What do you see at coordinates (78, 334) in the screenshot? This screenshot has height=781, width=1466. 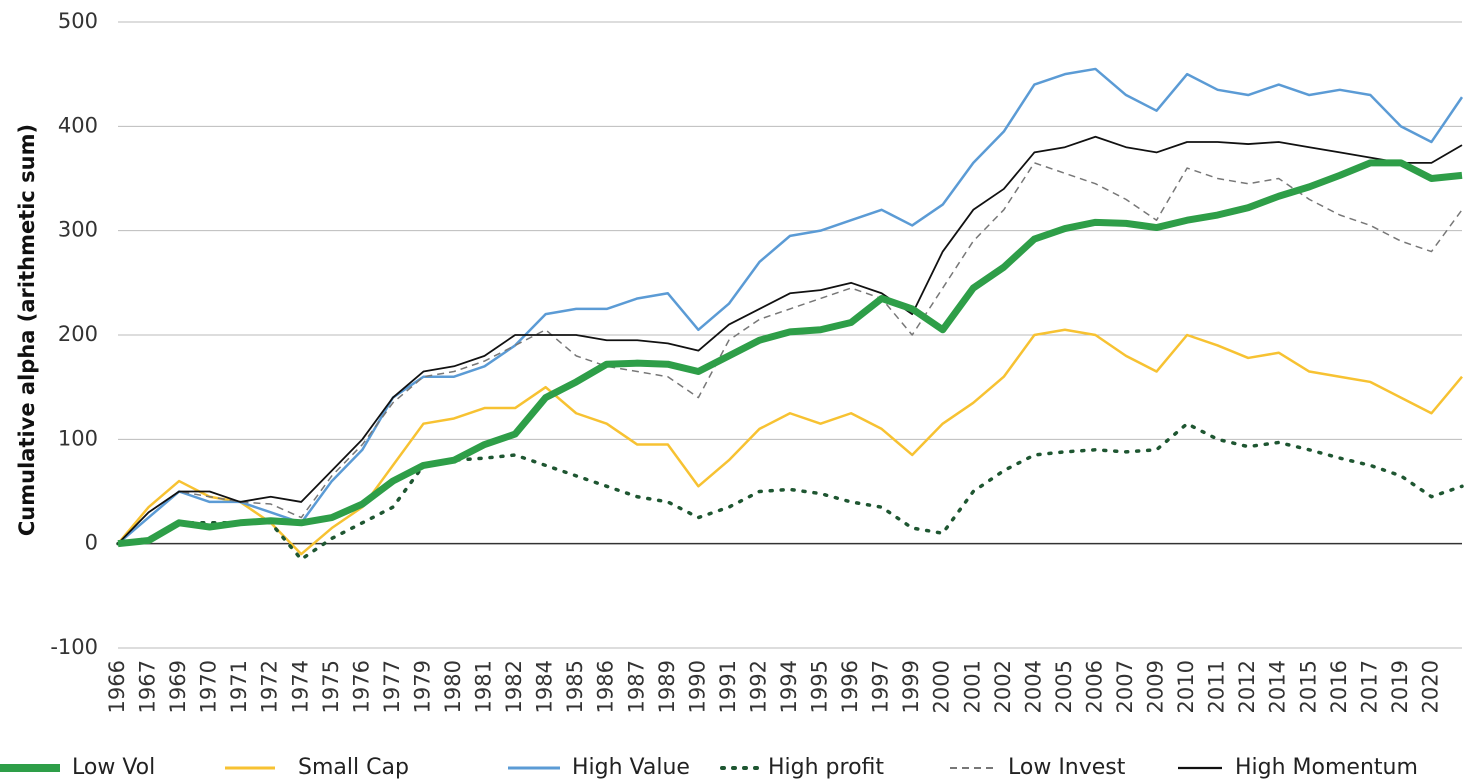 I see `y-tick-label: 200` at bounding box center [78, 334].